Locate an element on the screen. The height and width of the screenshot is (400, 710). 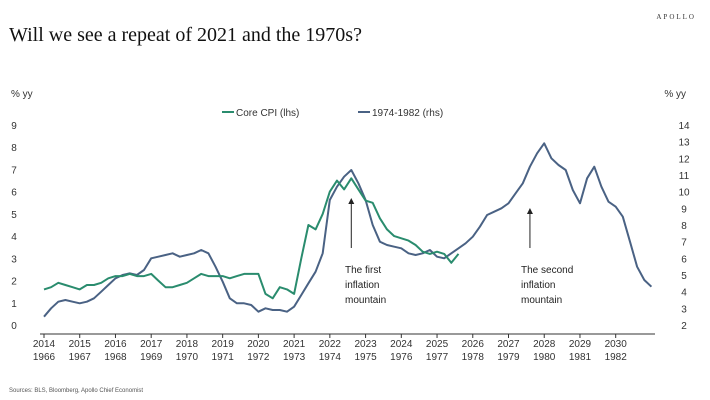
left-y-tick-label: 7 is located at coordinates (14, 170).